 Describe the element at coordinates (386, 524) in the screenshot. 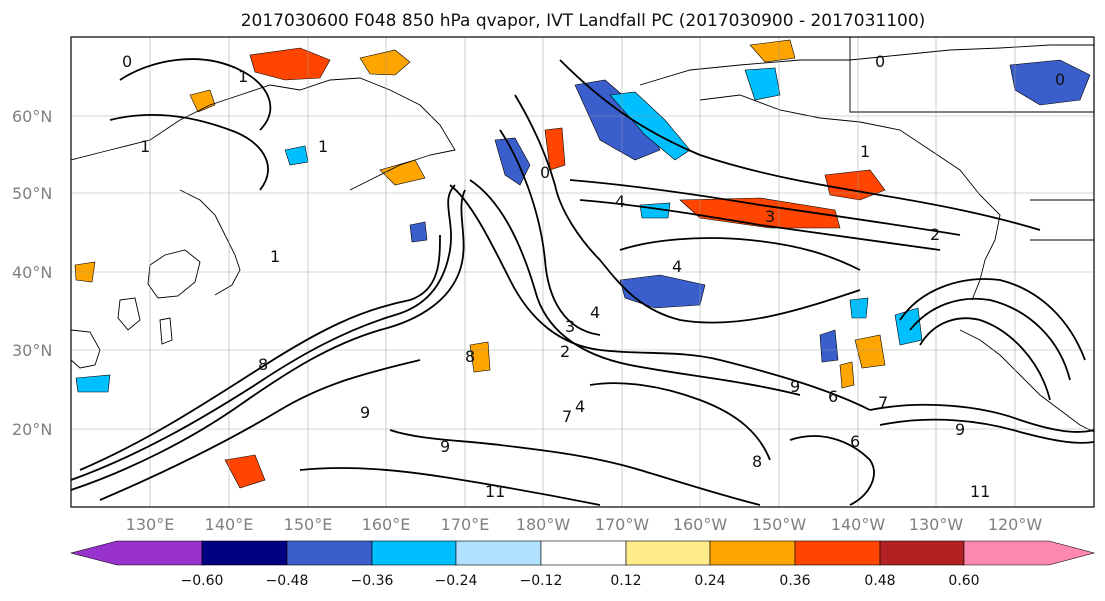

I see `lon-label: 160°E` at that location.